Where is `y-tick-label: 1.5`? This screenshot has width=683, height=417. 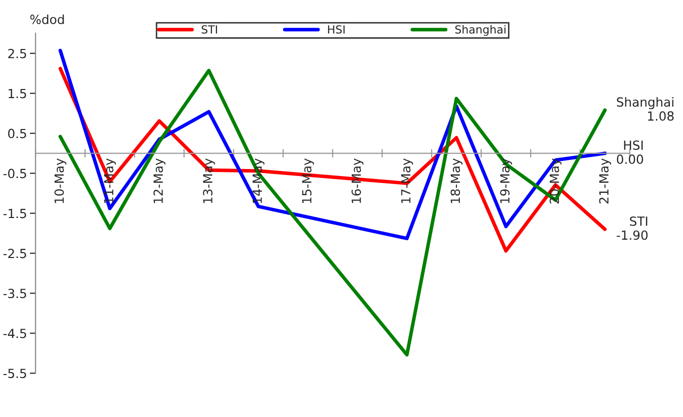
y-tick-label: 1.5 is located at coordinates (17, 93).